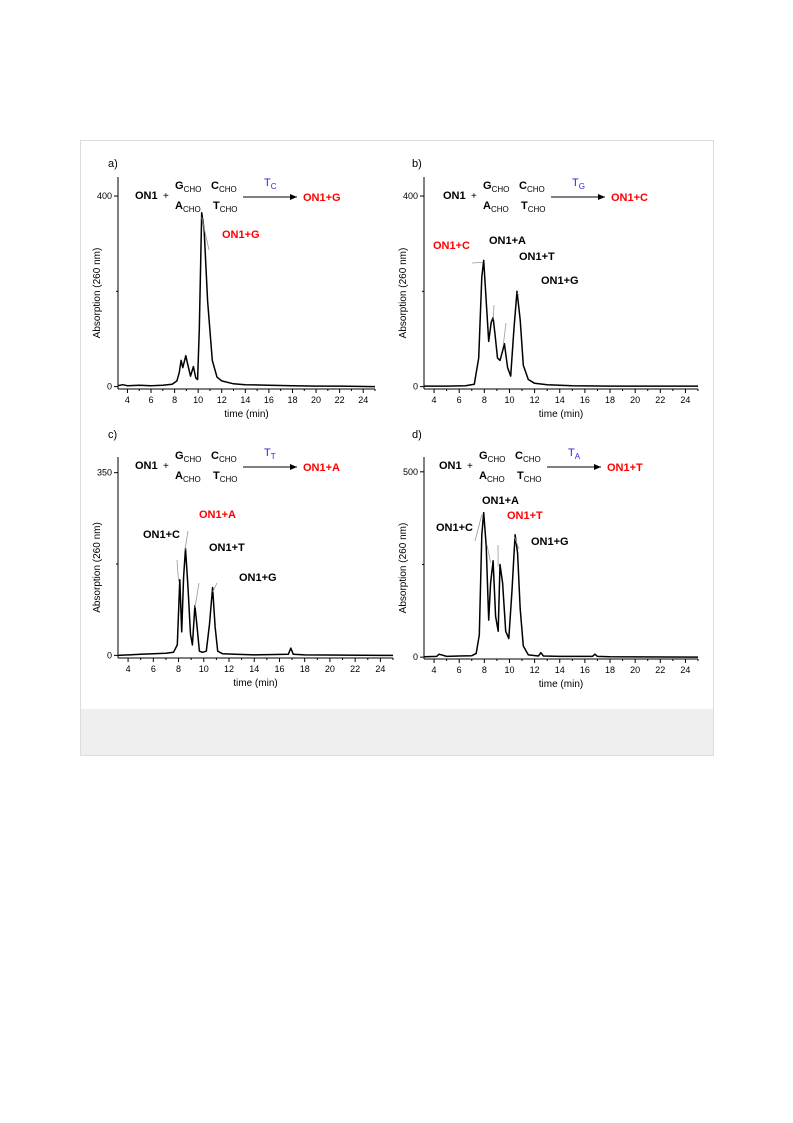 Image resolution: width=793 pixels, height=1123 pixels. I want to click on scheme-reagent: TC, so click(270, 184).